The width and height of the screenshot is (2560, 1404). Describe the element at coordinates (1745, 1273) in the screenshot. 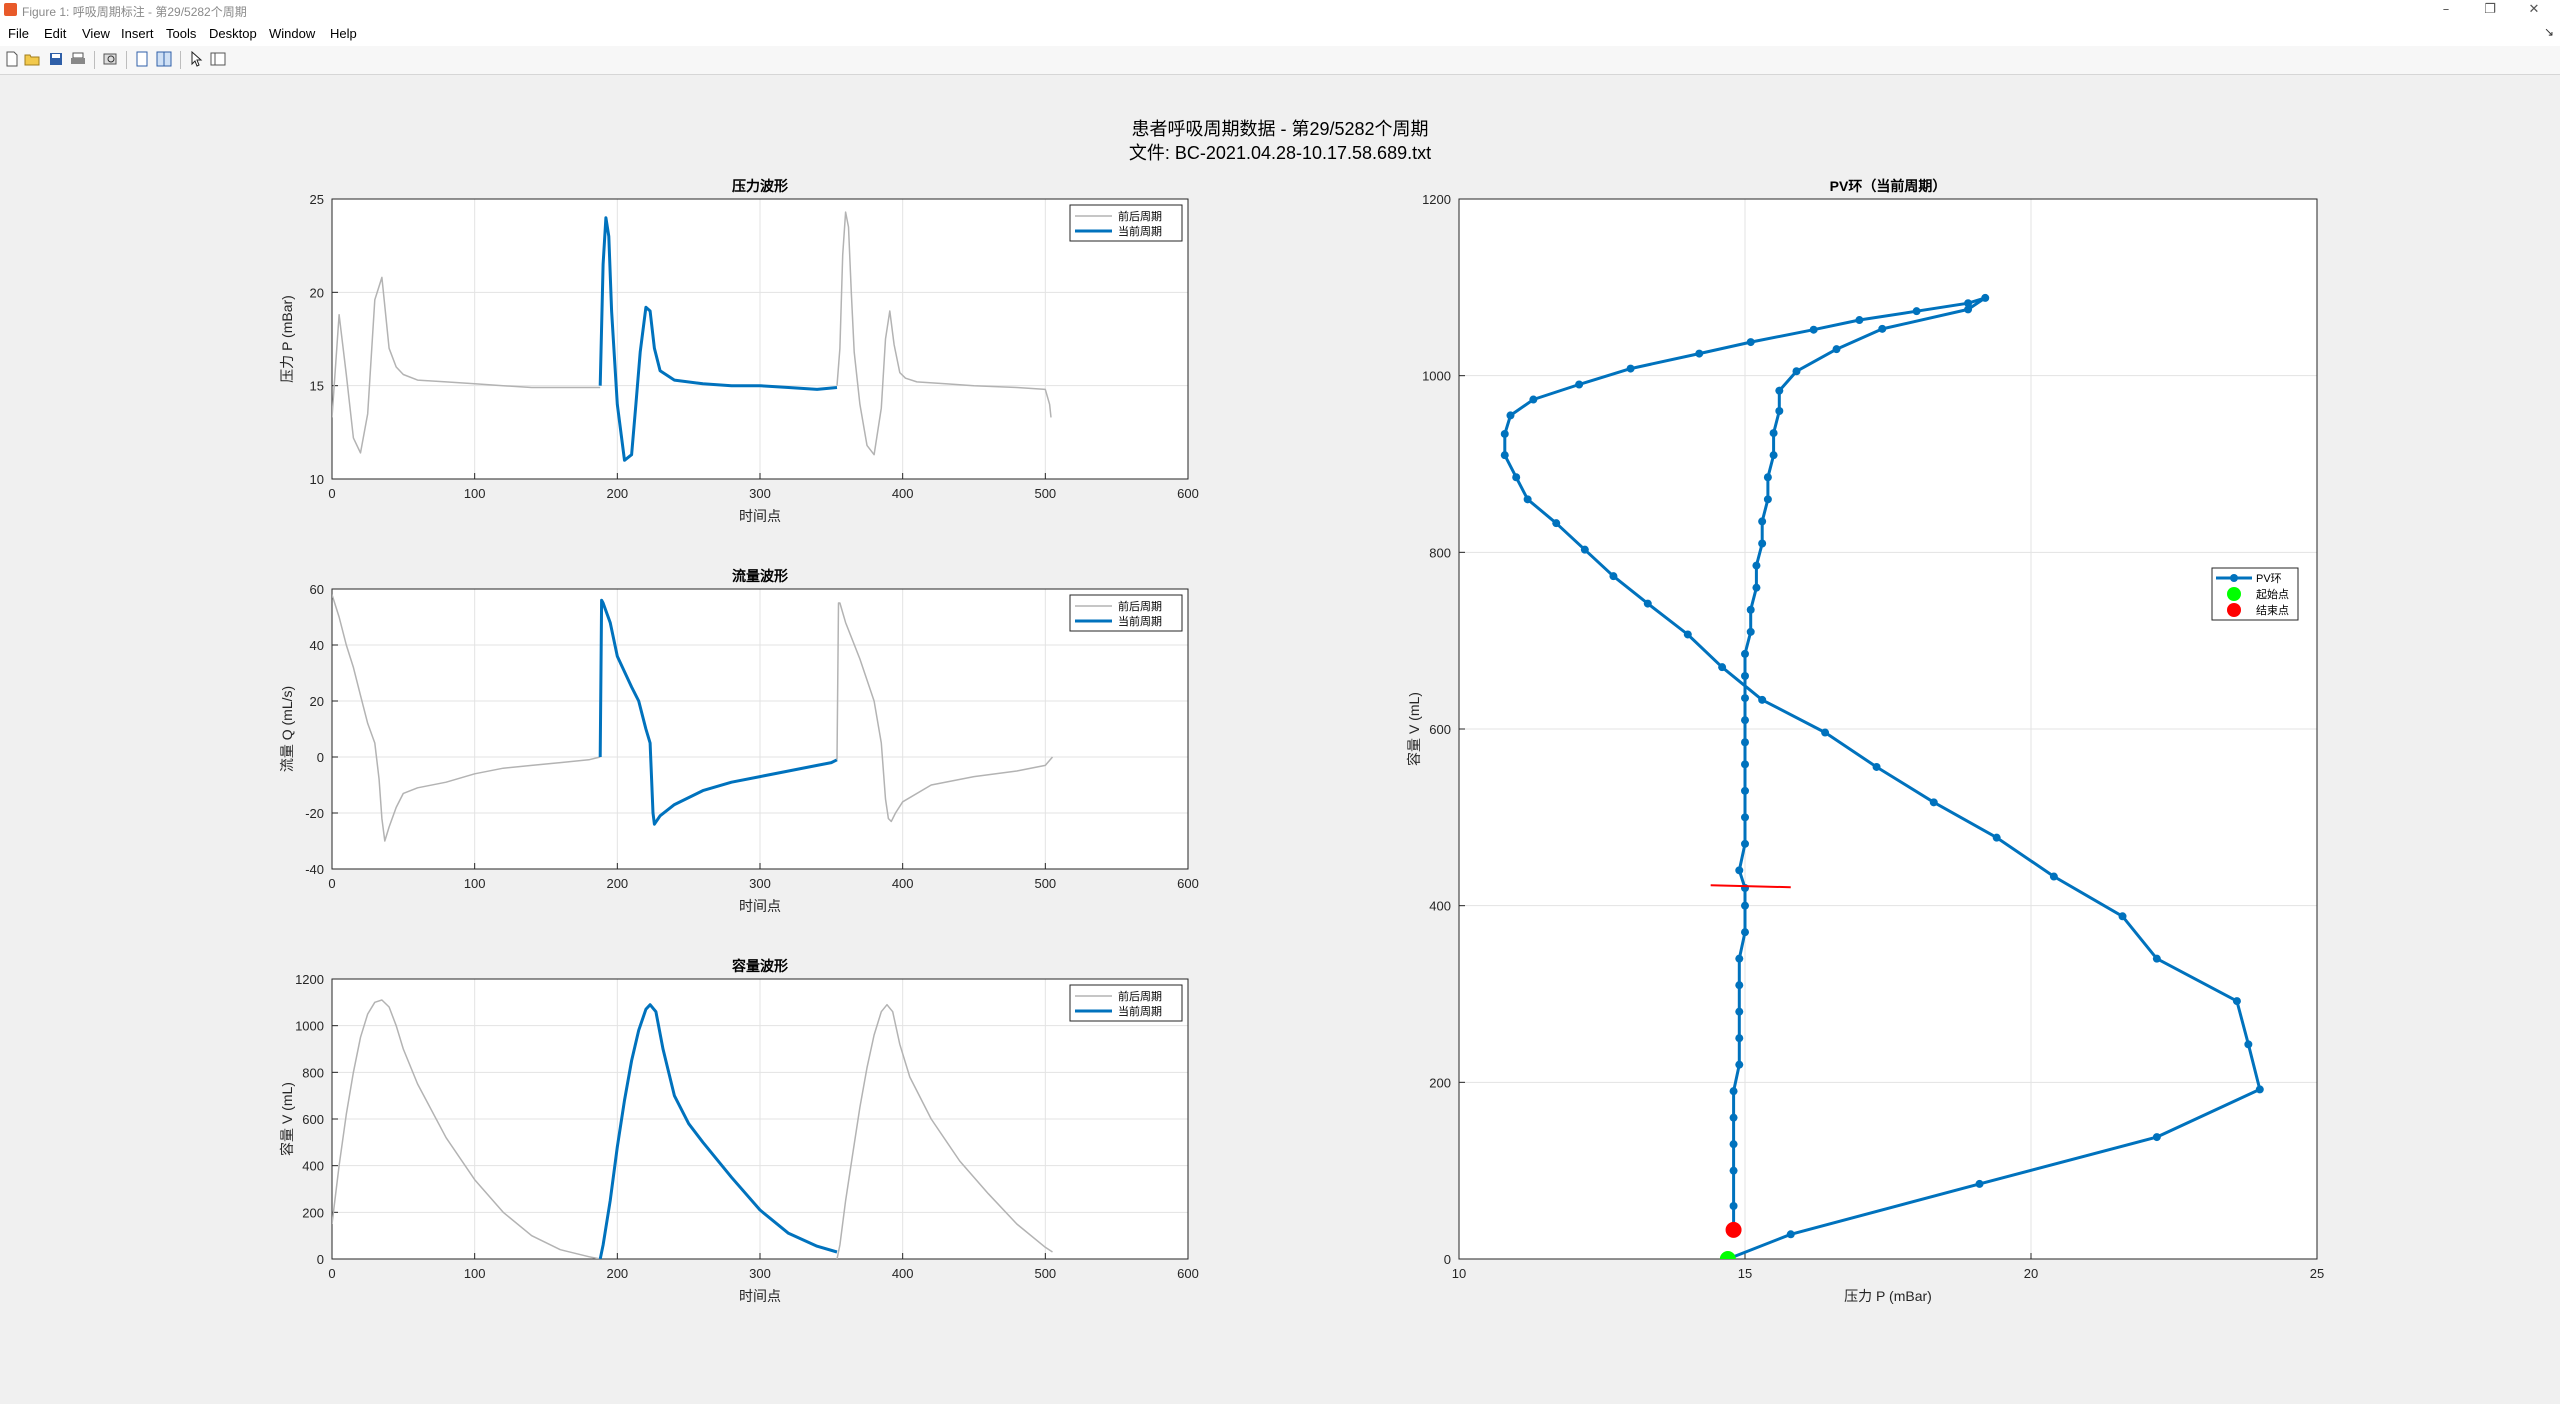

I see `x-tick-label: 15` at that location.